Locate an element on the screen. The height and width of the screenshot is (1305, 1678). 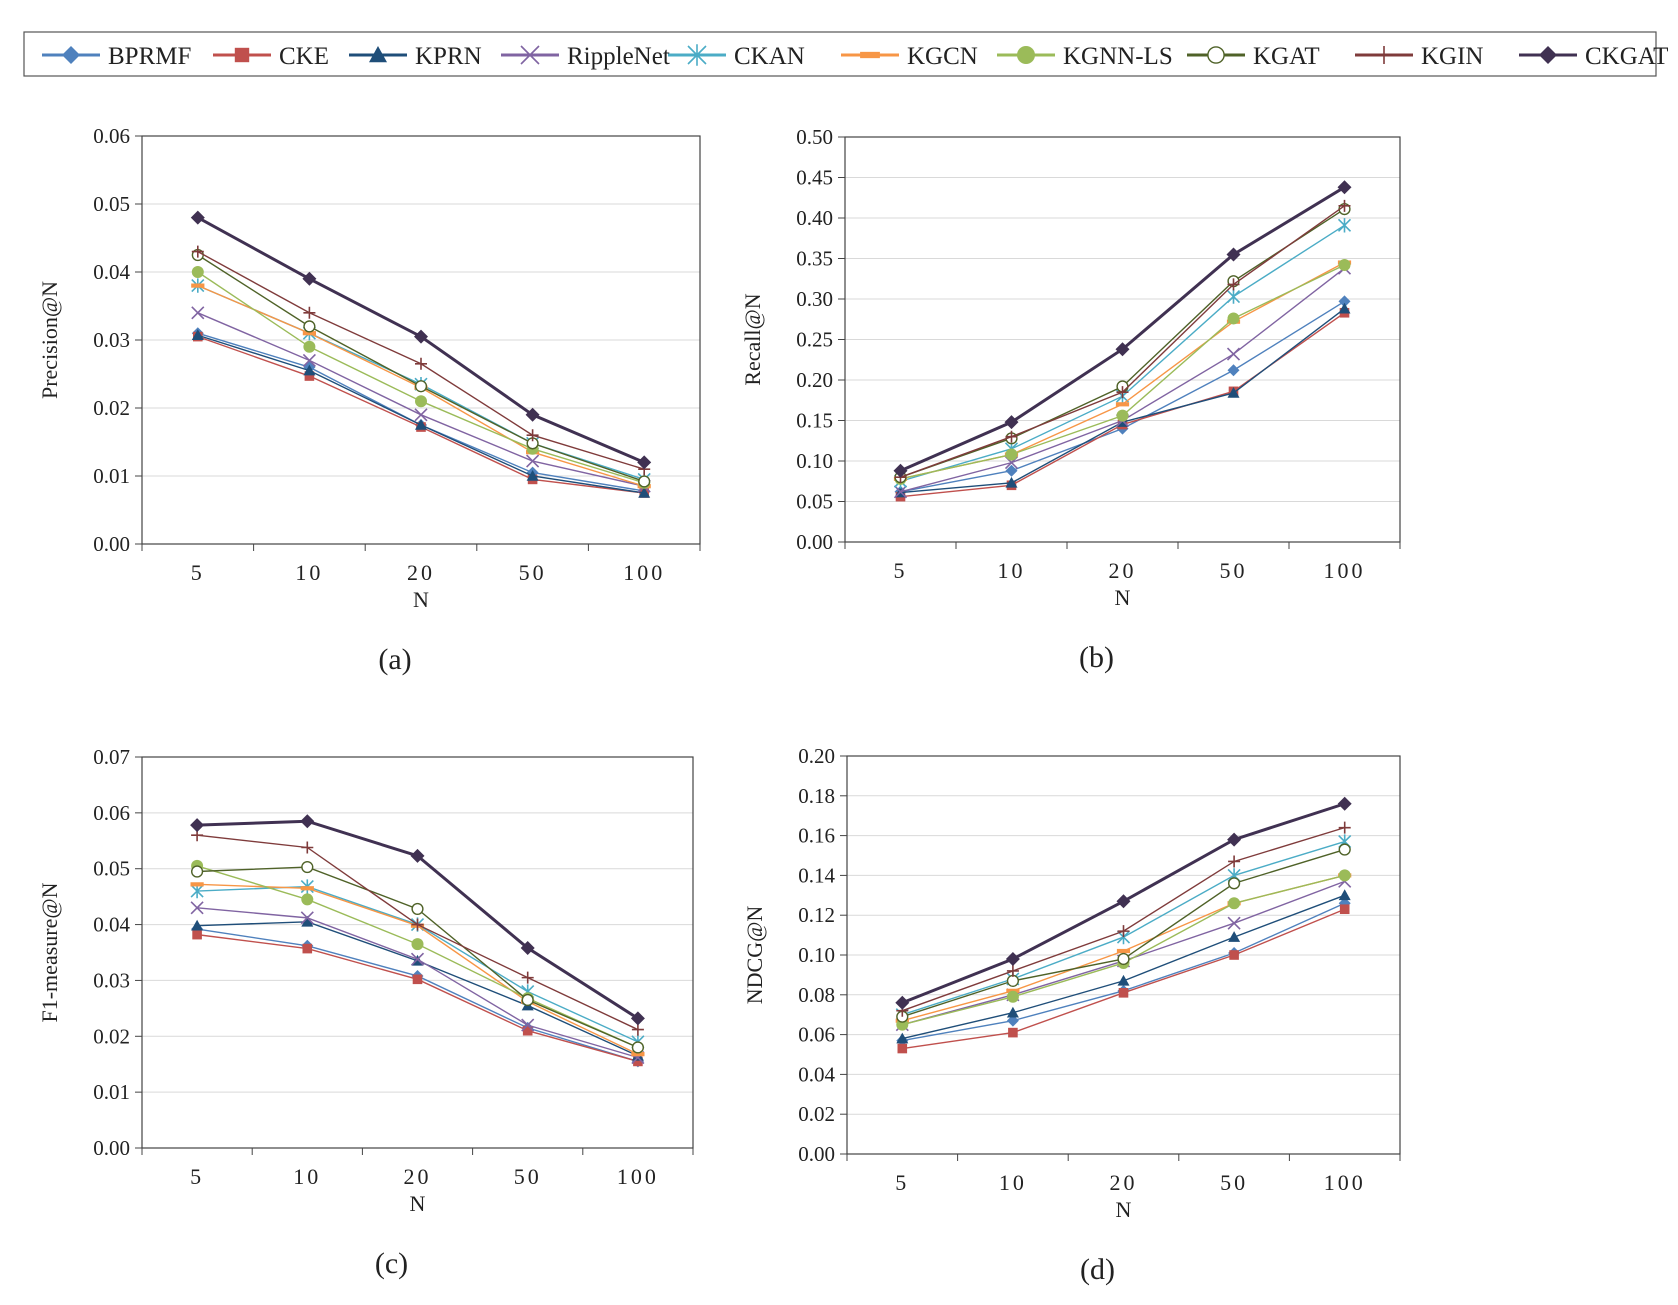
legend-marker-kgin is located at coordinates (1384, 55).